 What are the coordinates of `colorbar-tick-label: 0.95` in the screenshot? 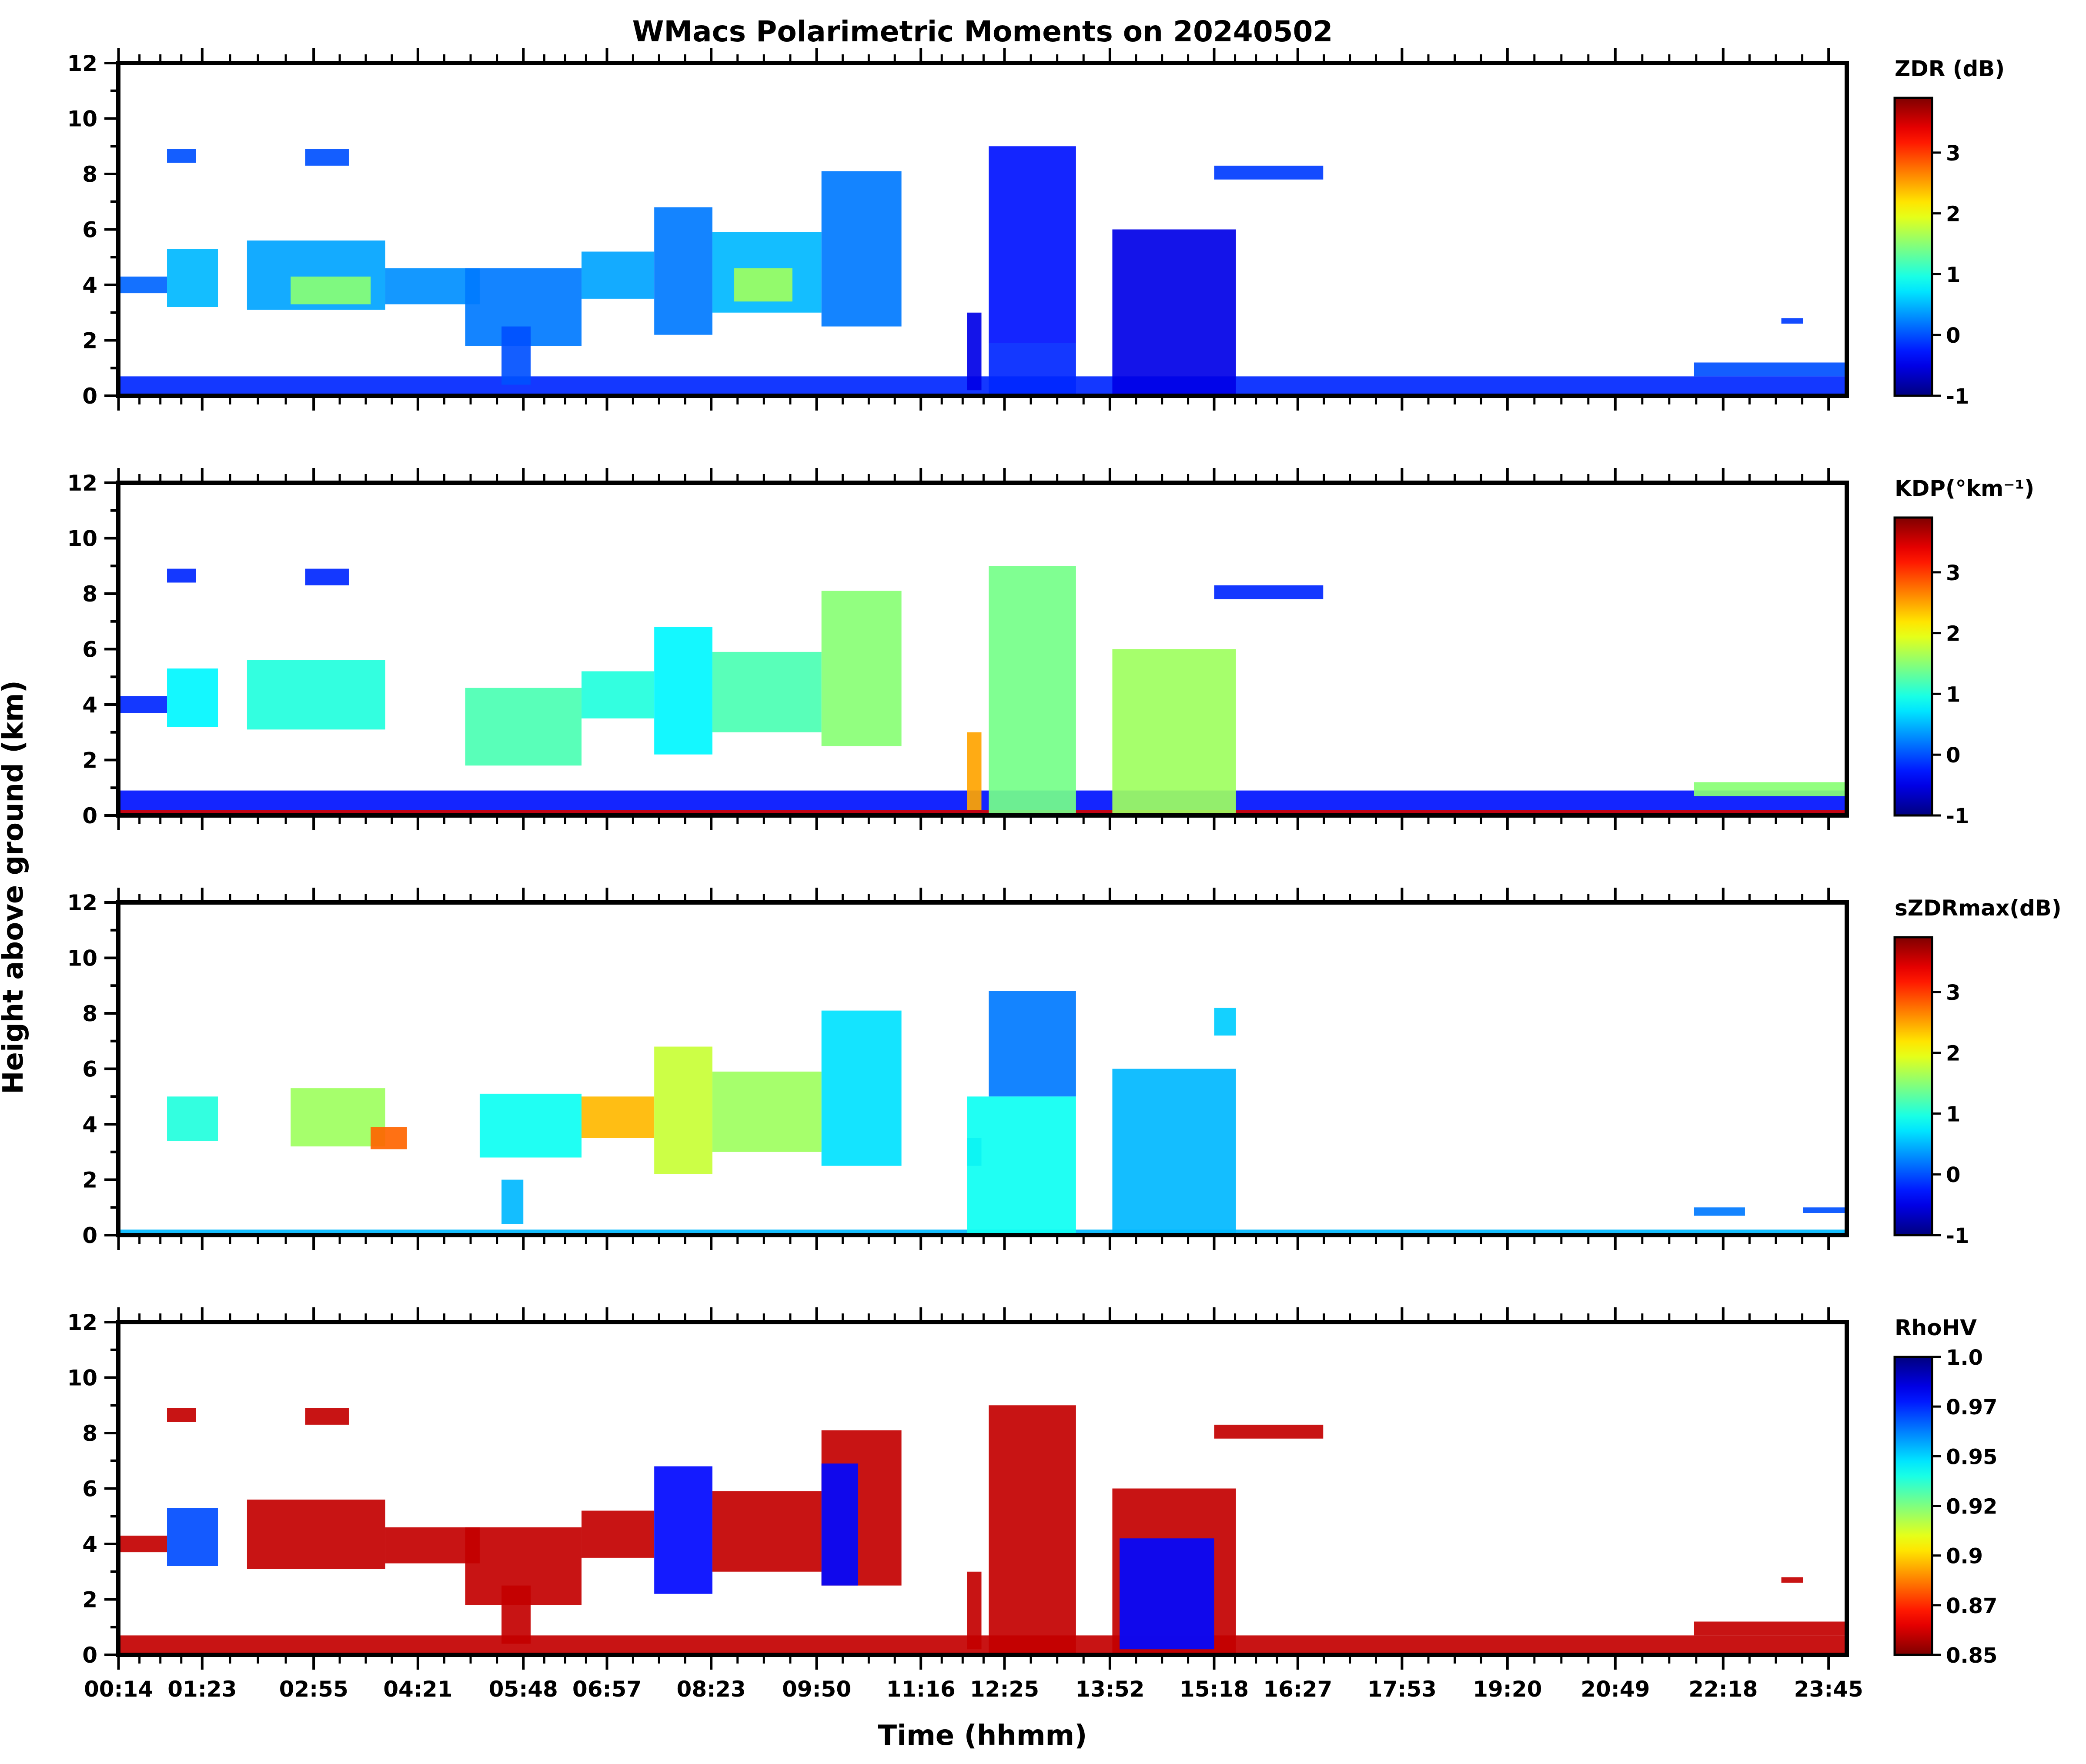 It's located at (1972, 1457).